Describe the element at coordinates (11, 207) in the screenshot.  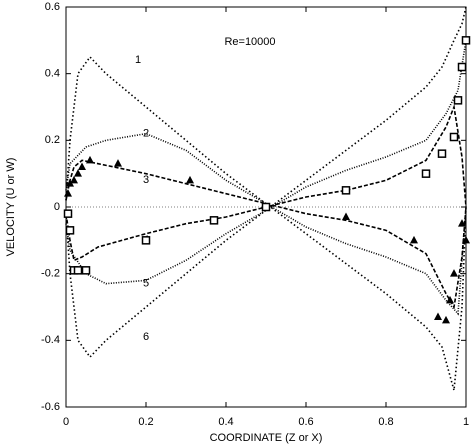
I see `y-axis-label: VELOCITY (U or W)` at that location.